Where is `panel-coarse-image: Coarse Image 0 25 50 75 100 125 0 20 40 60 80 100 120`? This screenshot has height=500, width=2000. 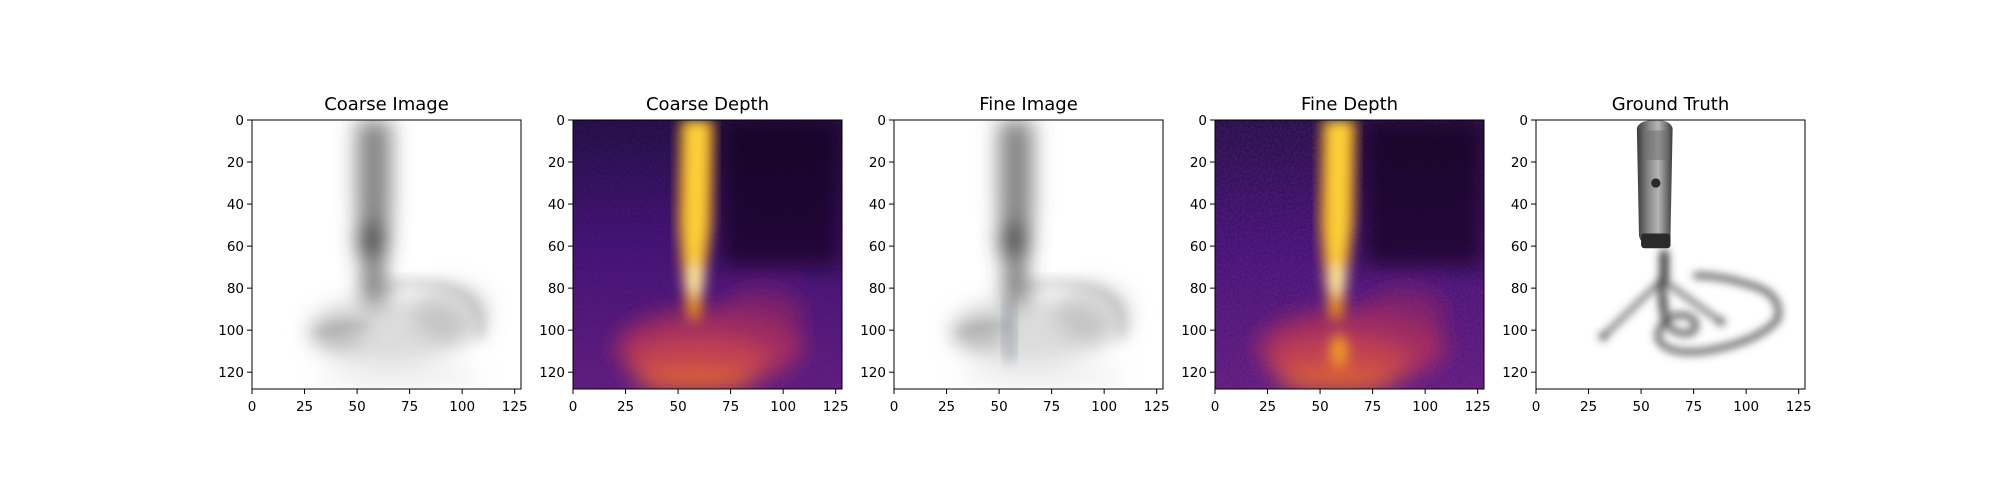
panel-coarse-image: Coarse Image 0 25 50 75 100 125 0 20 40 60 80 100 120 is located at coordinates (372, 254).